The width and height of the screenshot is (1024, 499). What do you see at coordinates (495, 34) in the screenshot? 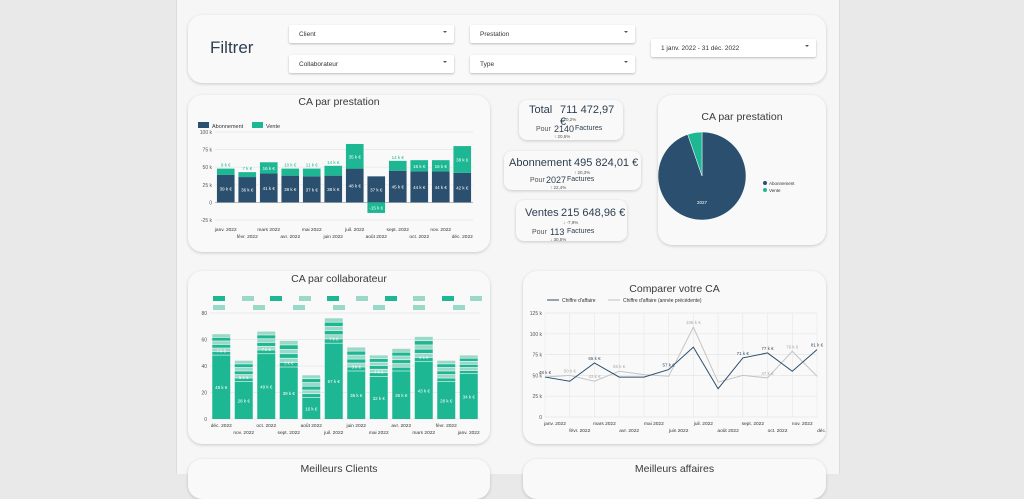
I see `prestation-select-label: Prestation` at bounding box center [495, 34].